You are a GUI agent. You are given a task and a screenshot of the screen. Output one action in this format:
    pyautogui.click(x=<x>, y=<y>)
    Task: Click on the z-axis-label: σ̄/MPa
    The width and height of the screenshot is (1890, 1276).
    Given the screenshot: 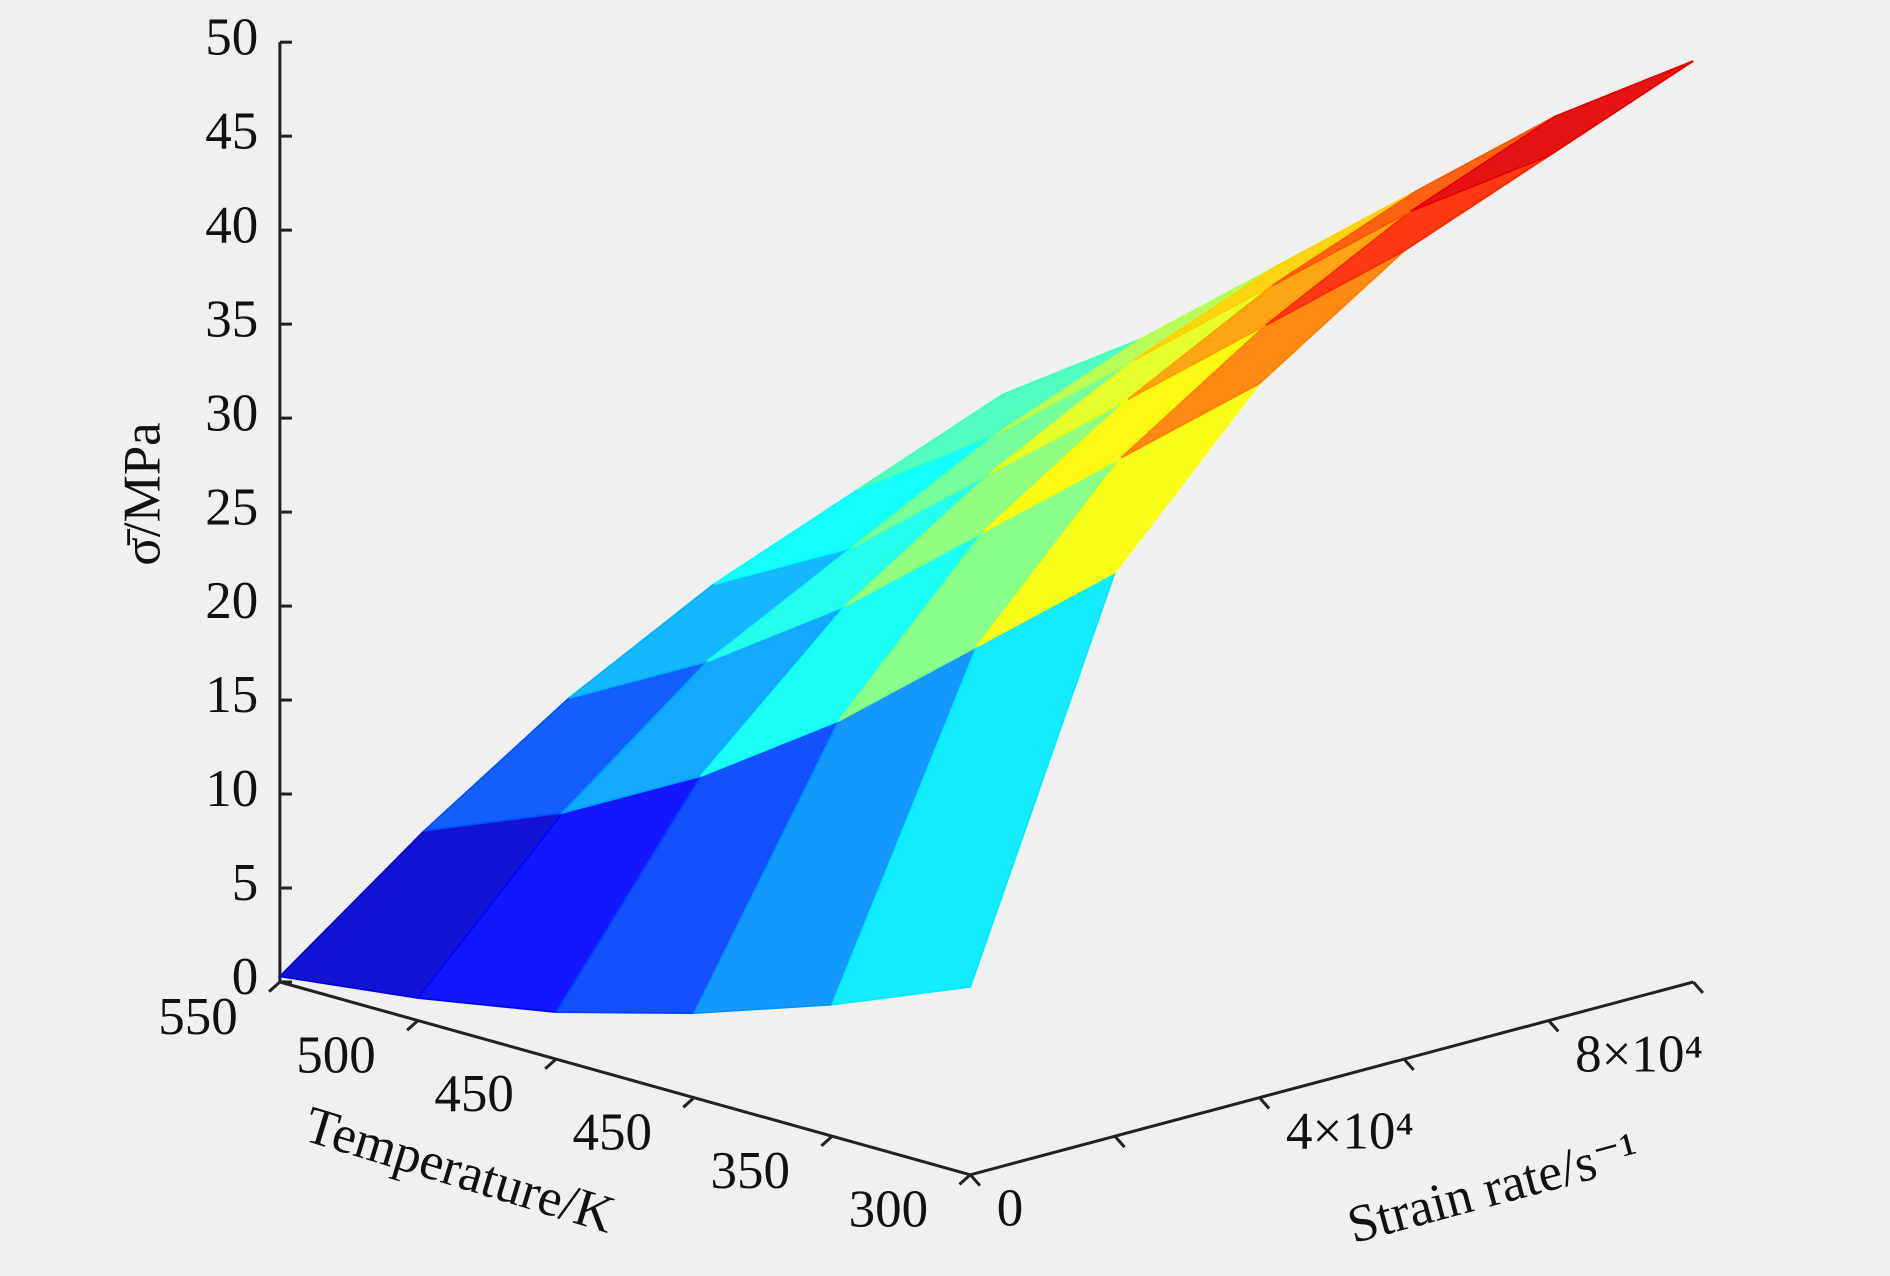 What is the action you would take?
    pyautogui.click(x=143, y=493)
    